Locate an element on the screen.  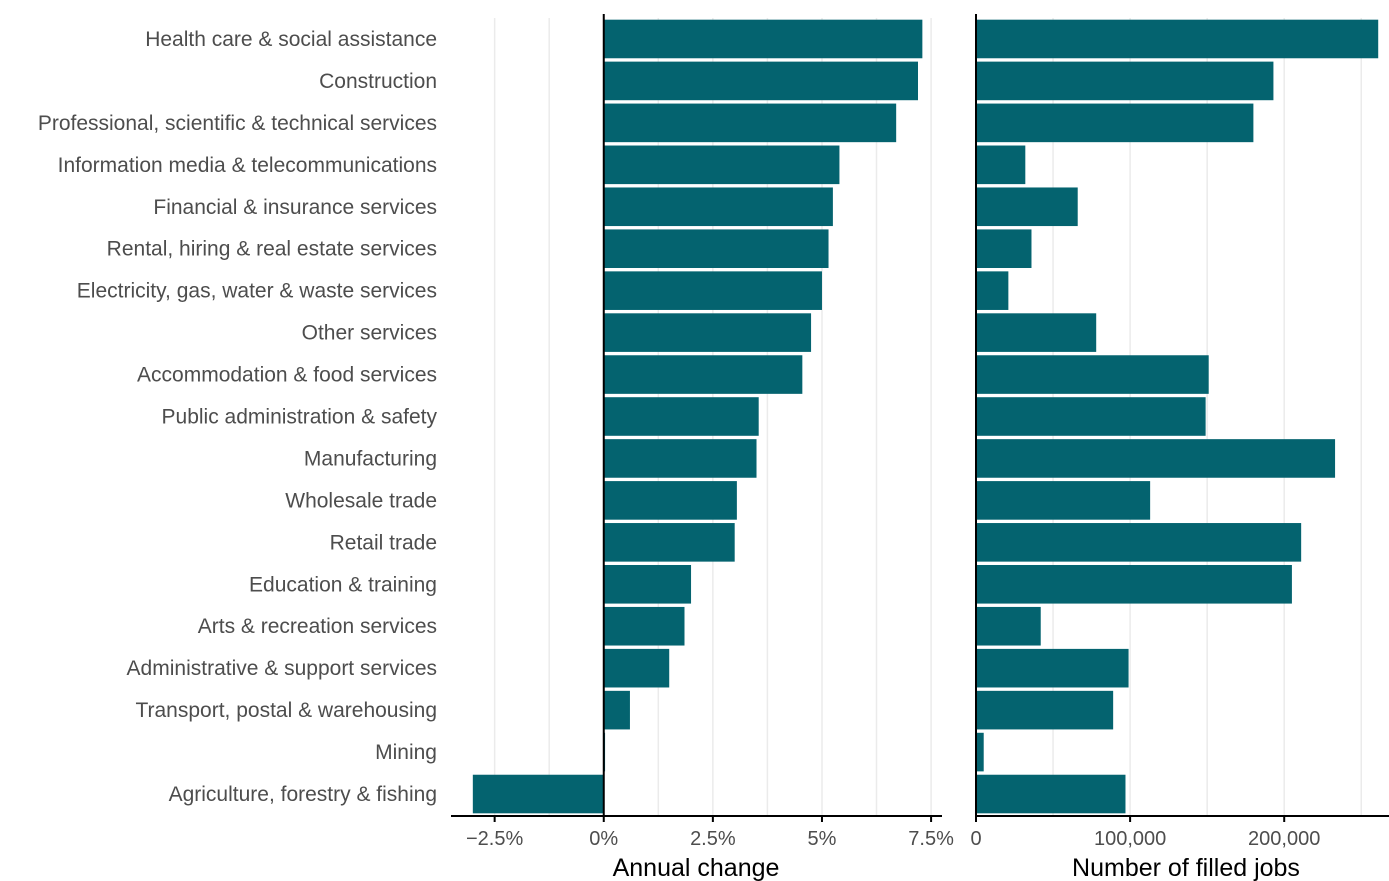
category-label: Mining is located at coordinates (406, 752).